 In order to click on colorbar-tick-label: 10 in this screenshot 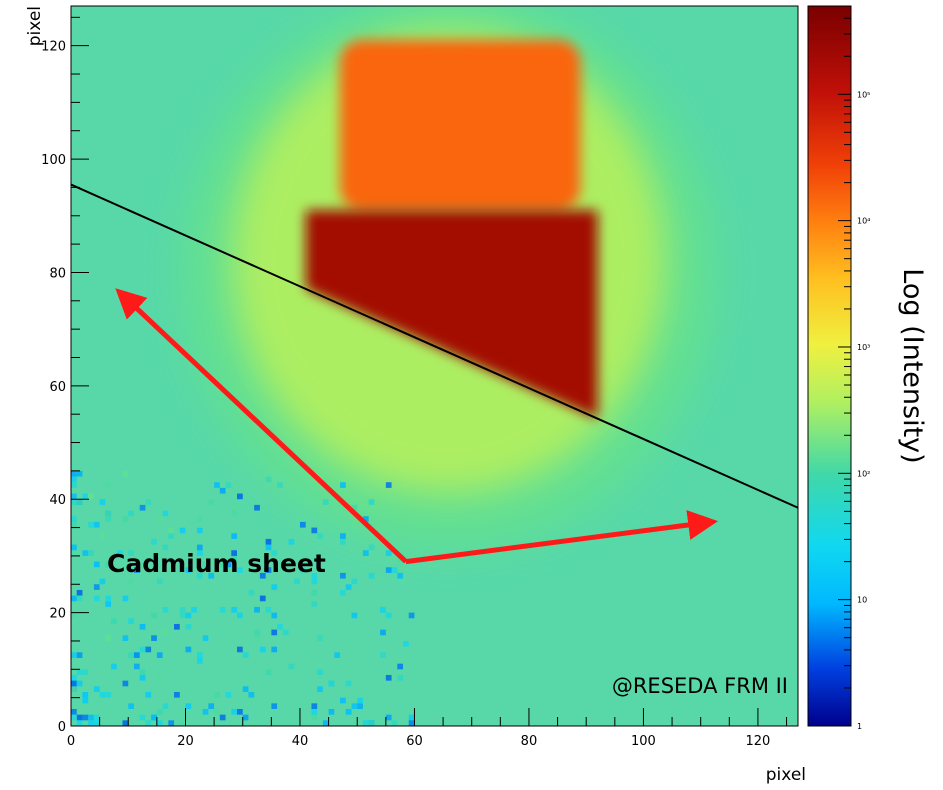, I will do `click(862, 600)`.